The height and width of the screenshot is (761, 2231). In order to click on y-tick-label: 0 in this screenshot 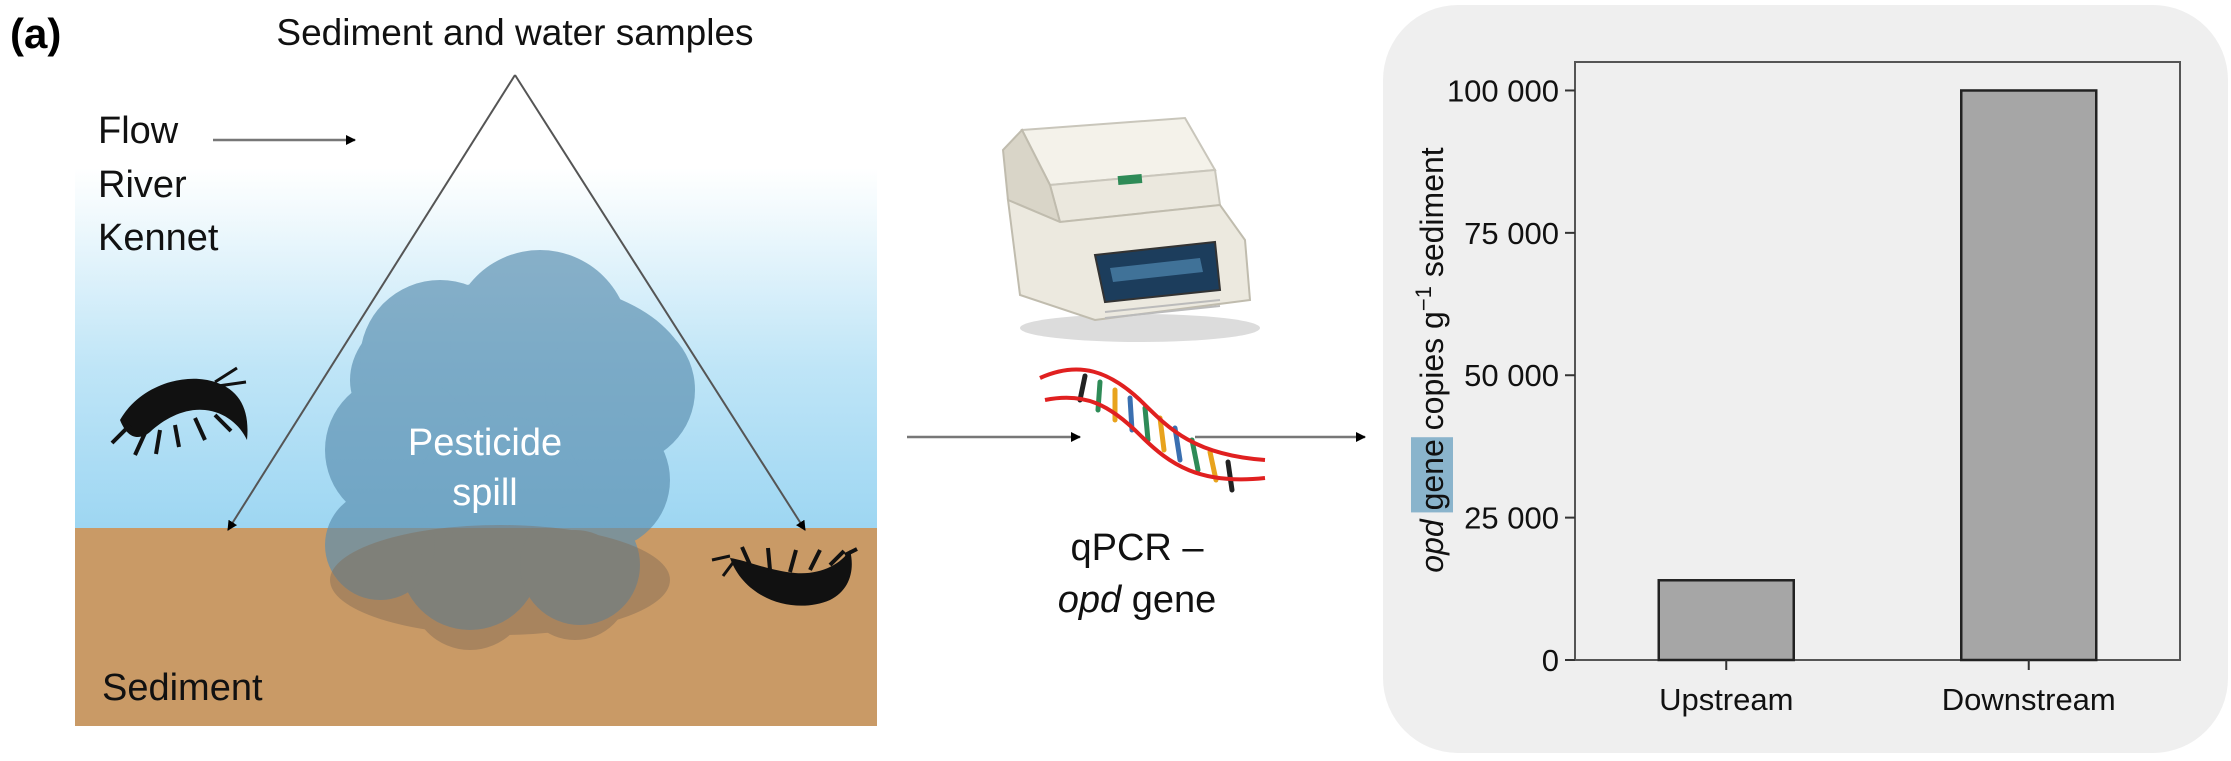, I will do `click(1550, 660)`.